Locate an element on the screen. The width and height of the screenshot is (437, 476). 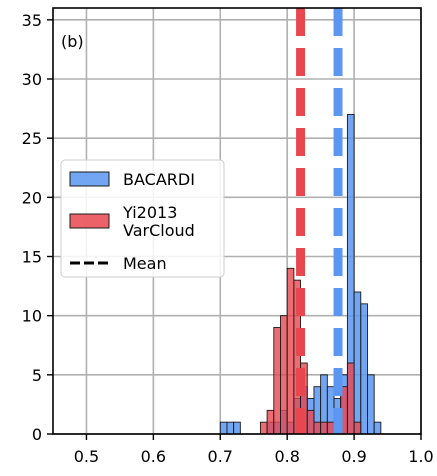
legend-box is located at coordinates (142, 218).